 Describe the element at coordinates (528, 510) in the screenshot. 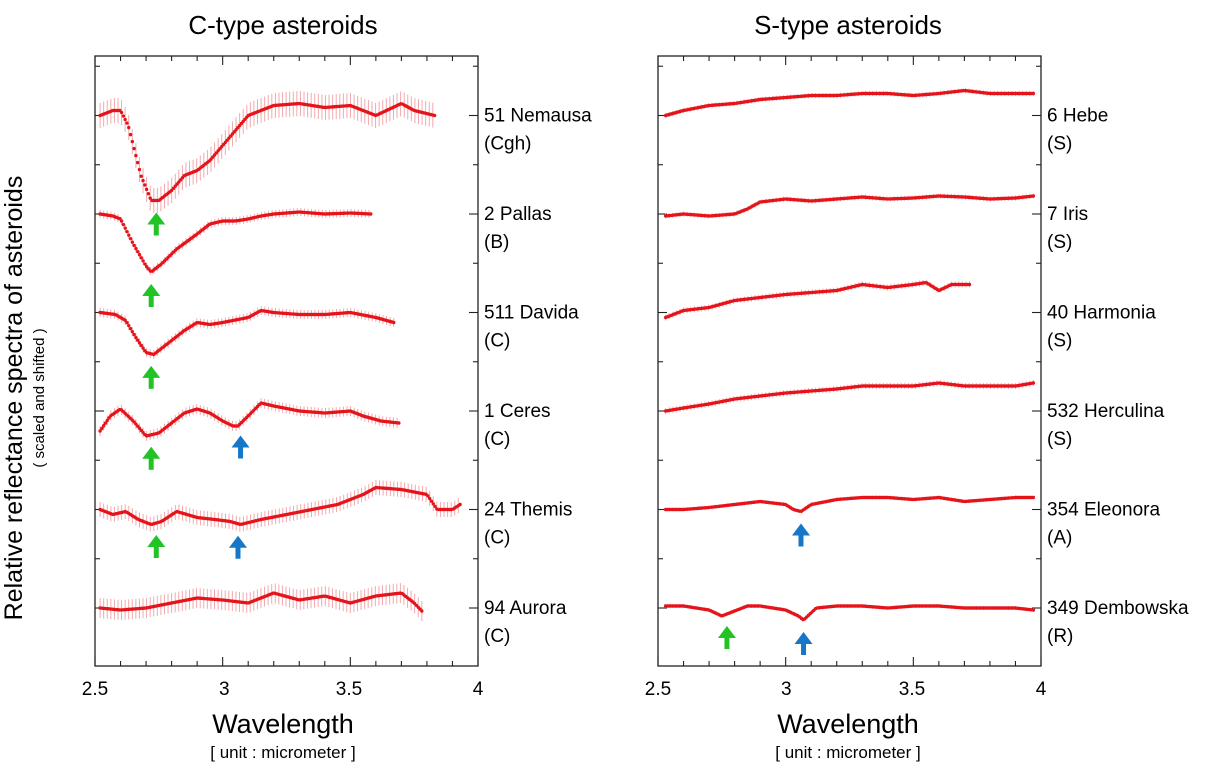

I see `asteroid-name-label: 24 Themis` at that location.